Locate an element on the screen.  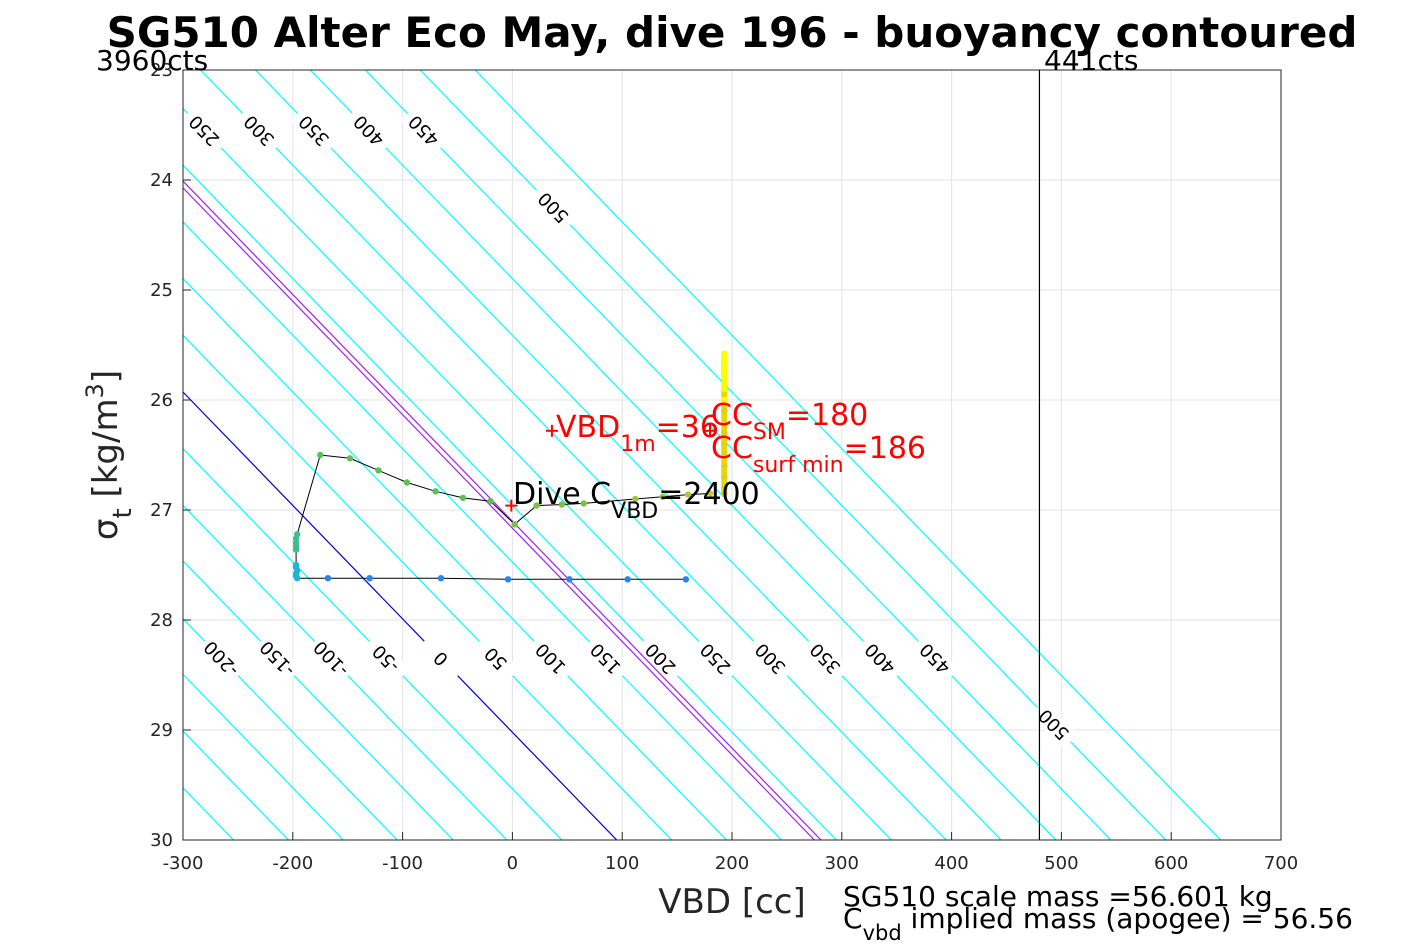
left-count-label: 3960cts is located at coordinates (152, 60).